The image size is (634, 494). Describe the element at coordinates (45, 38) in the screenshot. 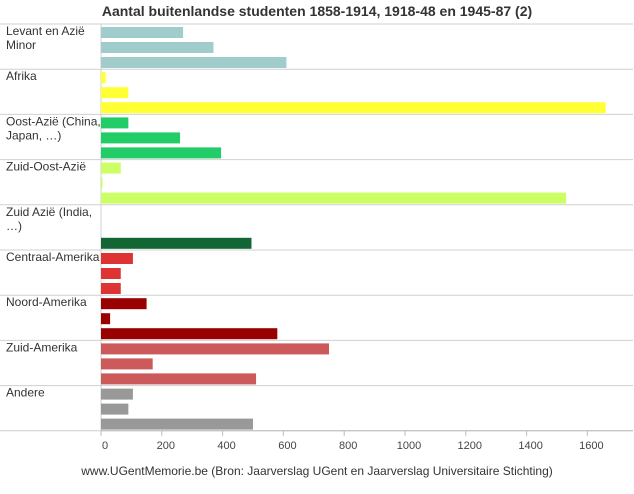

I see `category-label: Levant en Azië Minor` at that location.